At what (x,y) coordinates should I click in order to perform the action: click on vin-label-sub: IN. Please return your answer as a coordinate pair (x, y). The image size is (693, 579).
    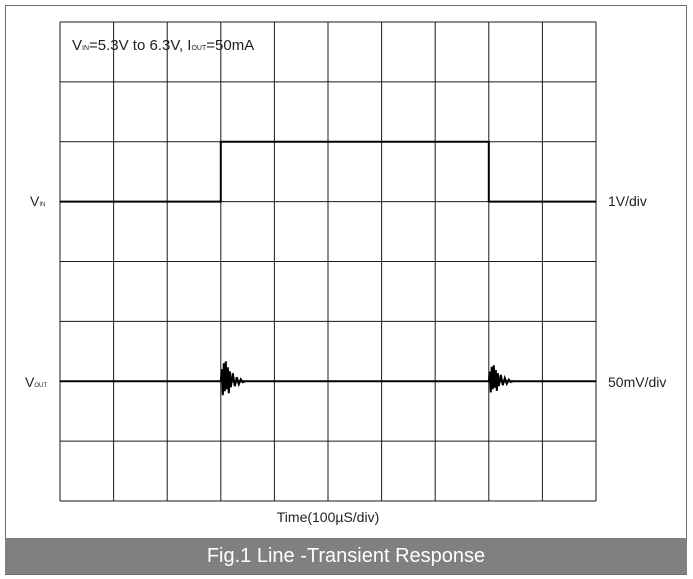
    Looking at the image, I should click on (42, 205).